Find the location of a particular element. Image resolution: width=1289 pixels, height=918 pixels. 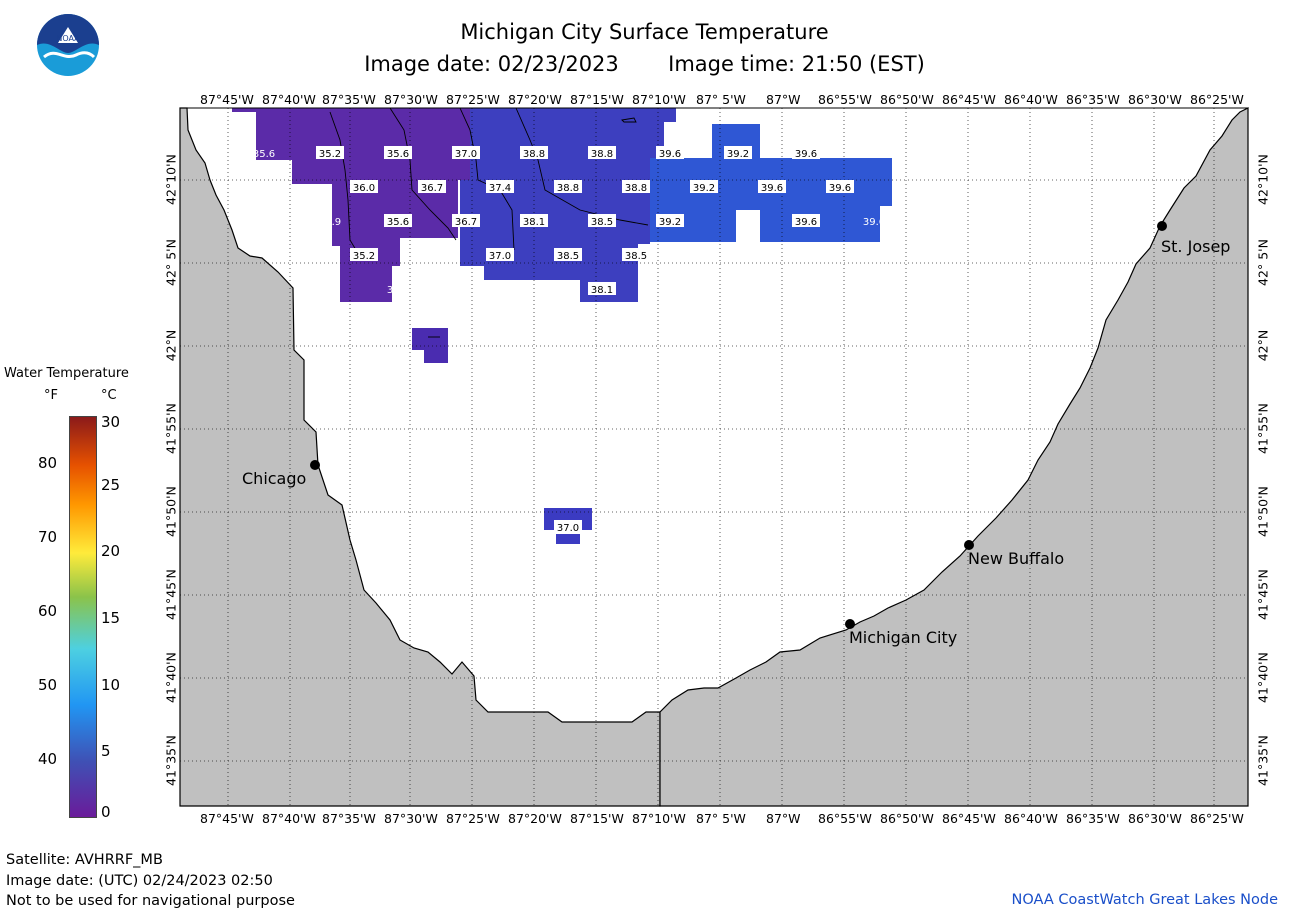

image-time: Image time: 21:50 (EST) is located at coordinates (796, 64).